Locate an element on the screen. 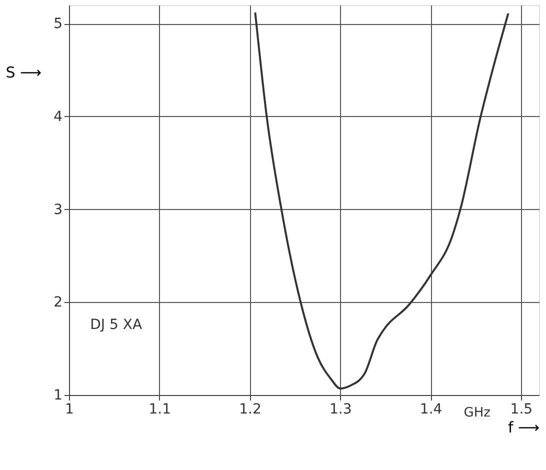 This screenshot has width=546, height=470. x-tick-label: 1.2 is located at coordinates (250, 410).